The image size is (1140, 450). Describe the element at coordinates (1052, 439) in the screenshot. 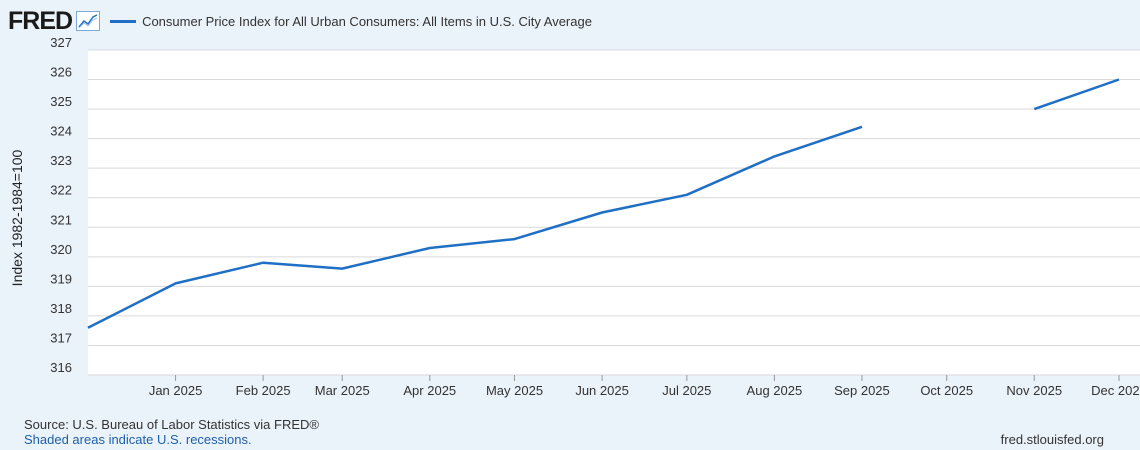

I see `site-link: fred.stlouisfed.org` at that location.